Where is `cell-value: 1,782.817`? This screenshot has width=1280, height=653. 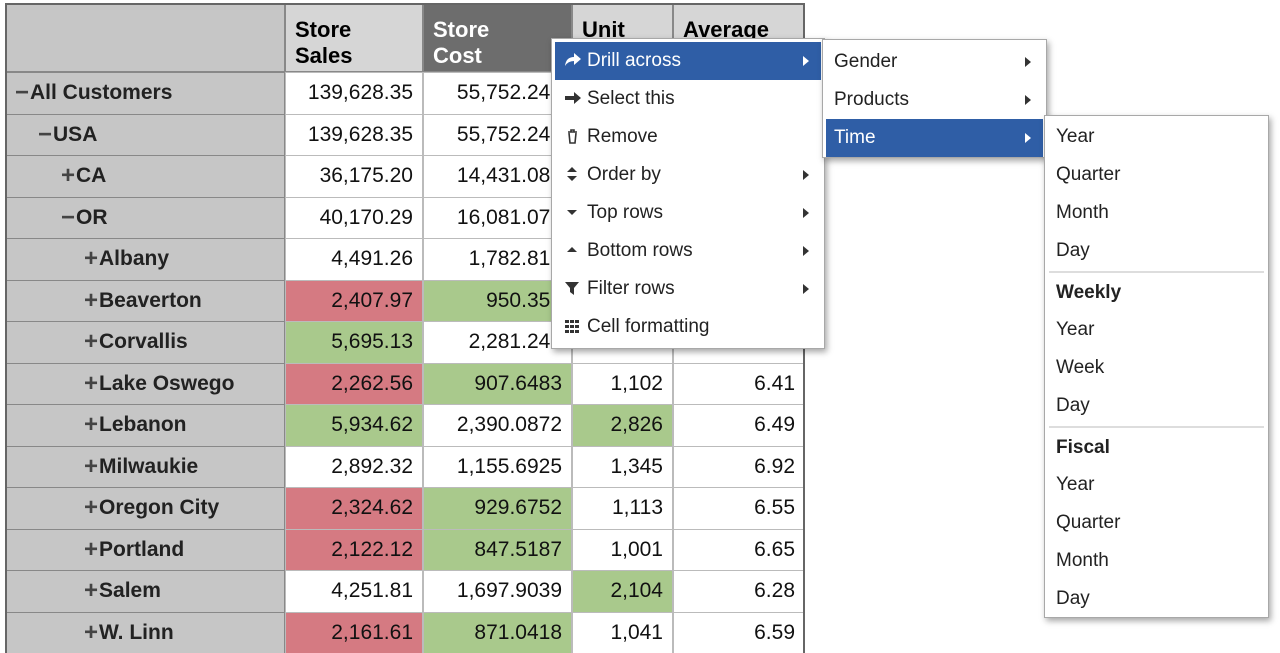
cell-value: 1,782.817 is located at coordinates (515, 259).